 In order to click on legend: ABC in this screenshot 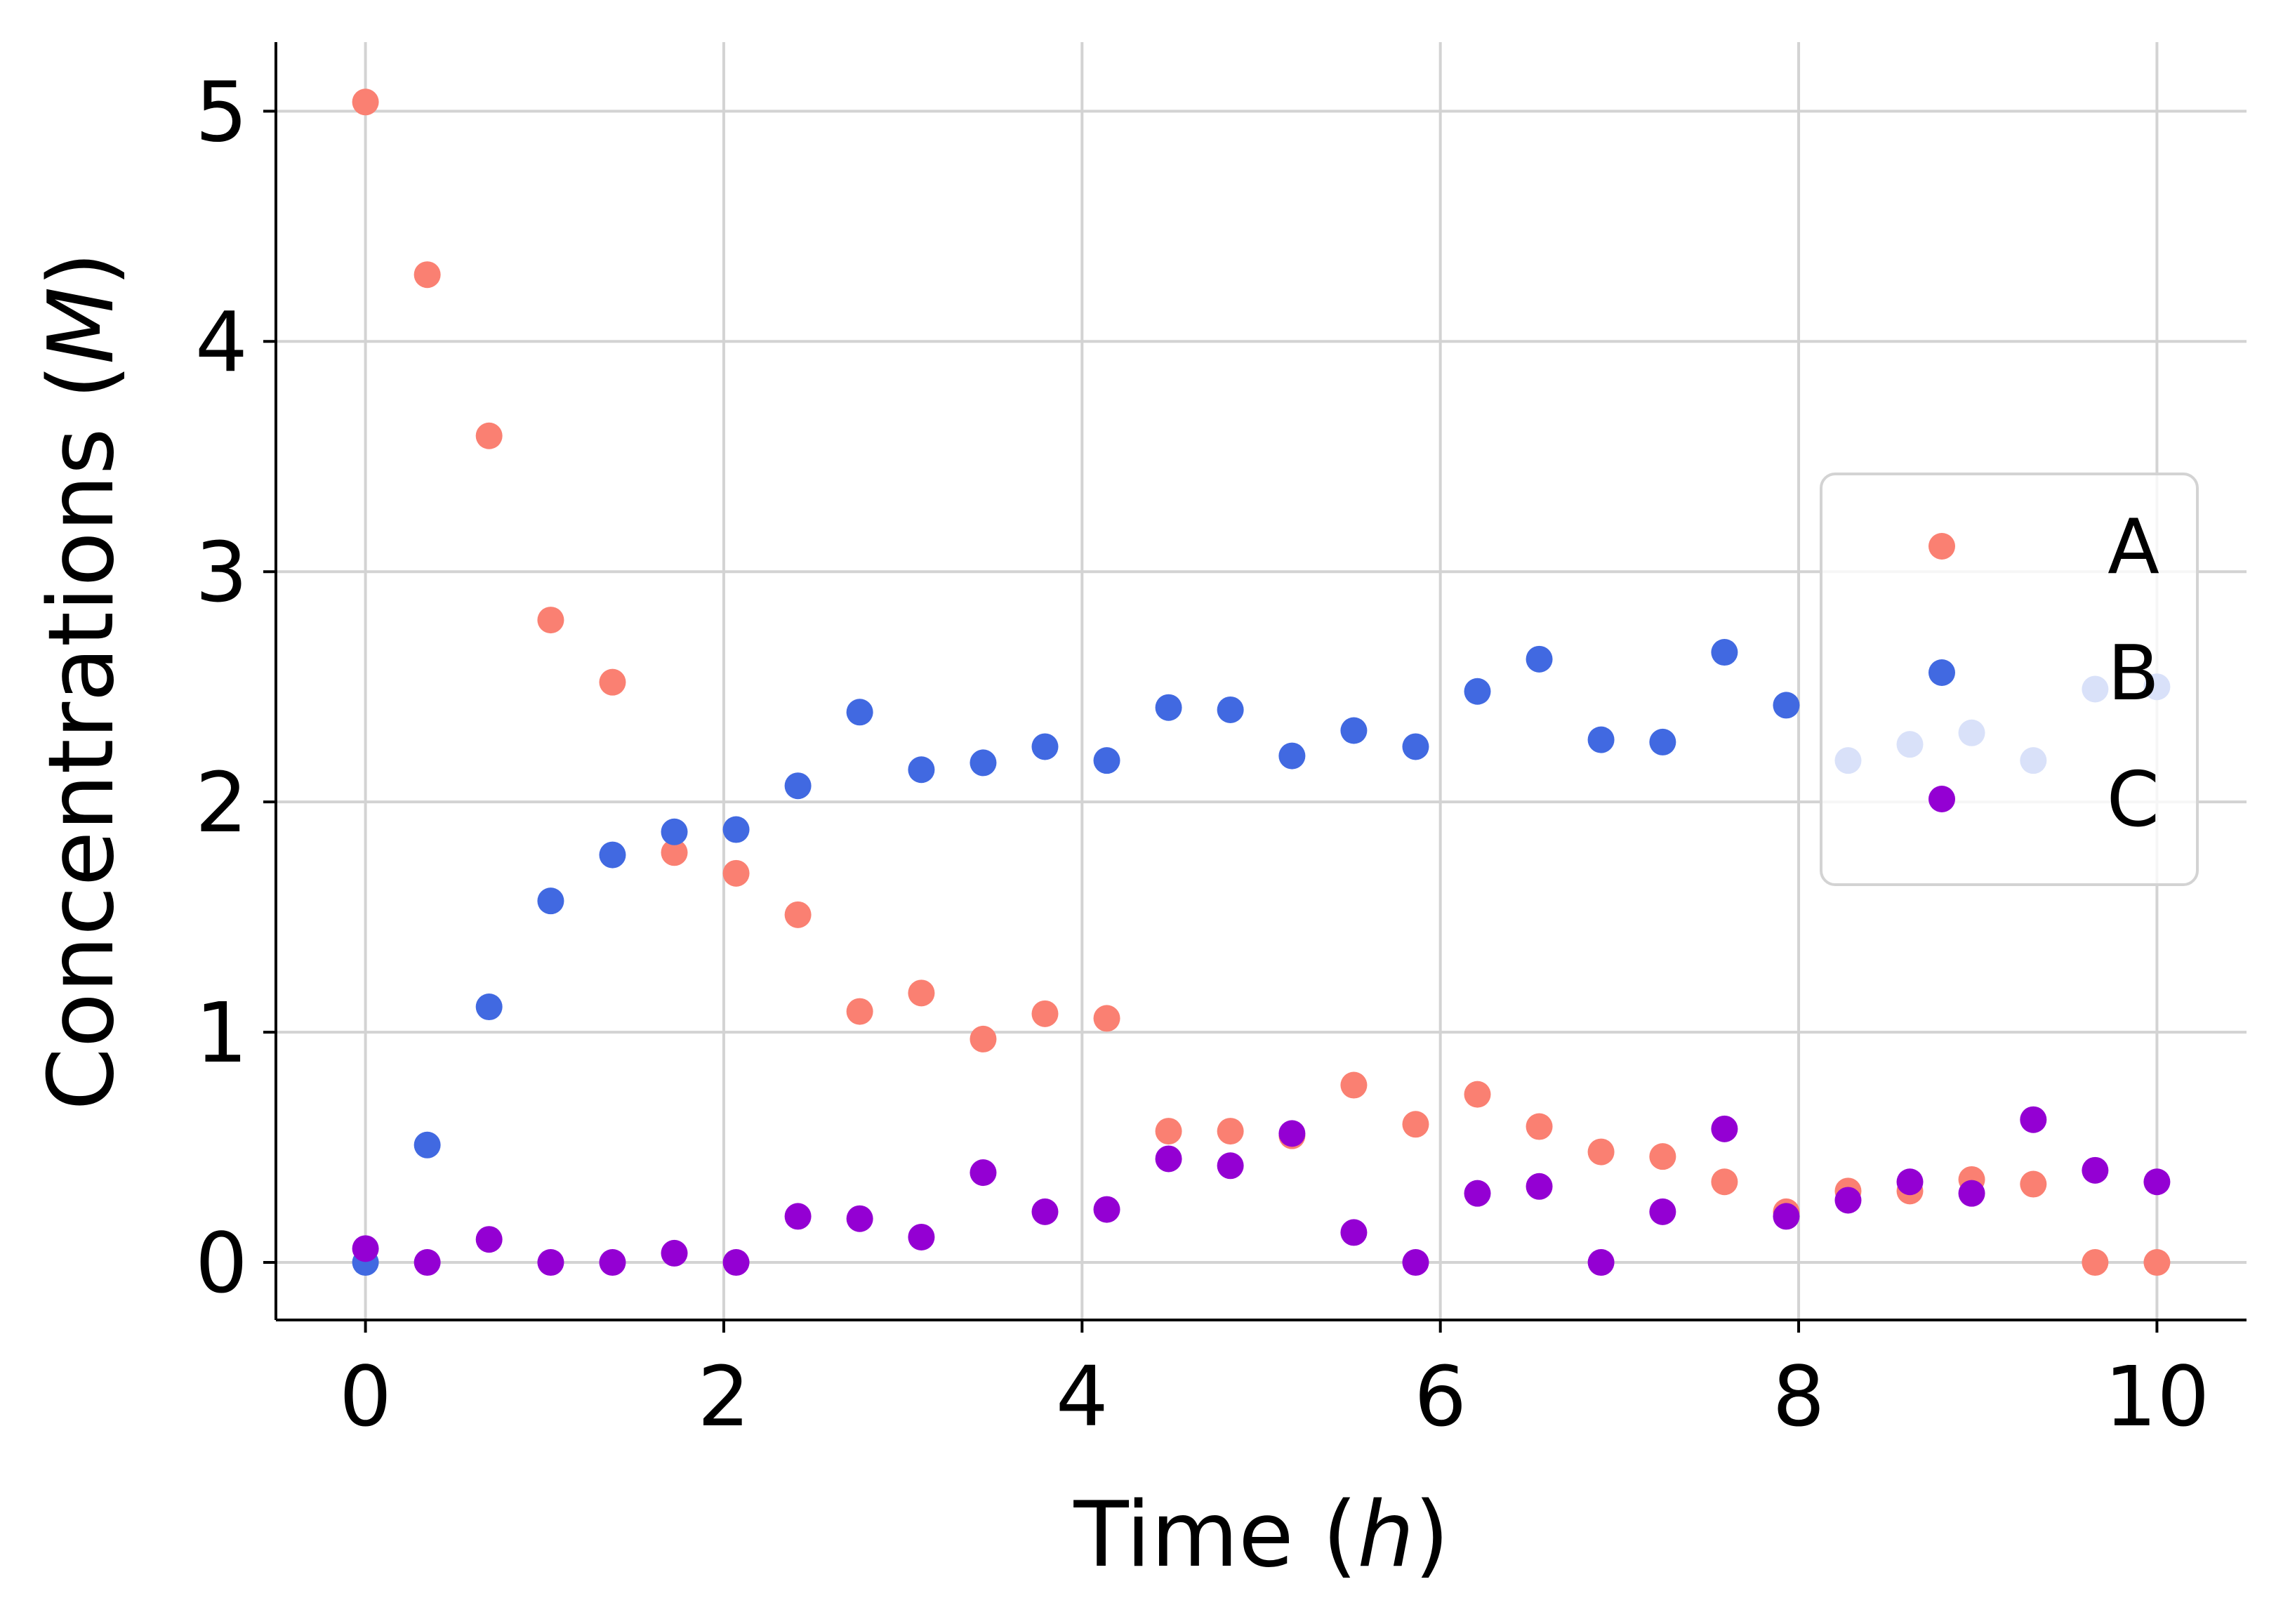, I will do `click(2009, 679)`.